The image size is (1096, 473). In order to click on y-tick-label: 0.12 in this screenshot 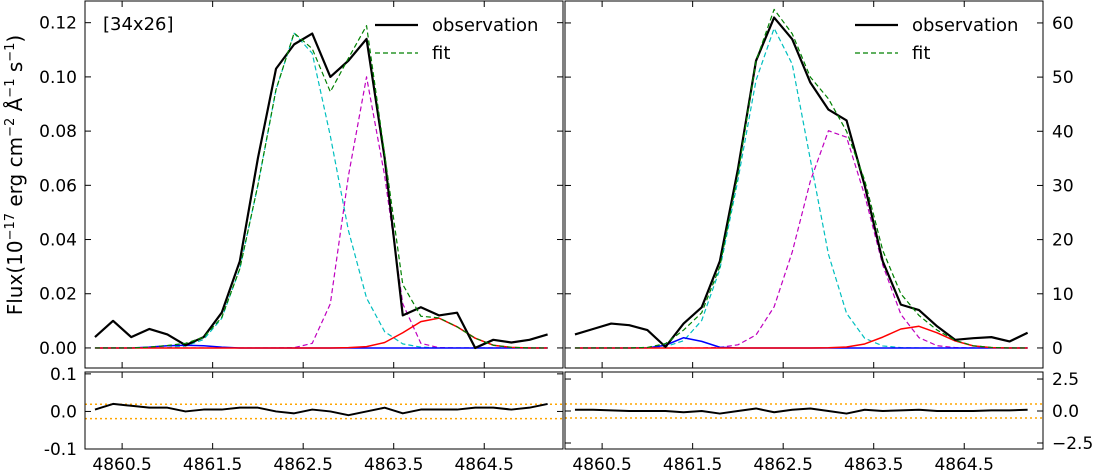, I will do `click(58, 24)`.